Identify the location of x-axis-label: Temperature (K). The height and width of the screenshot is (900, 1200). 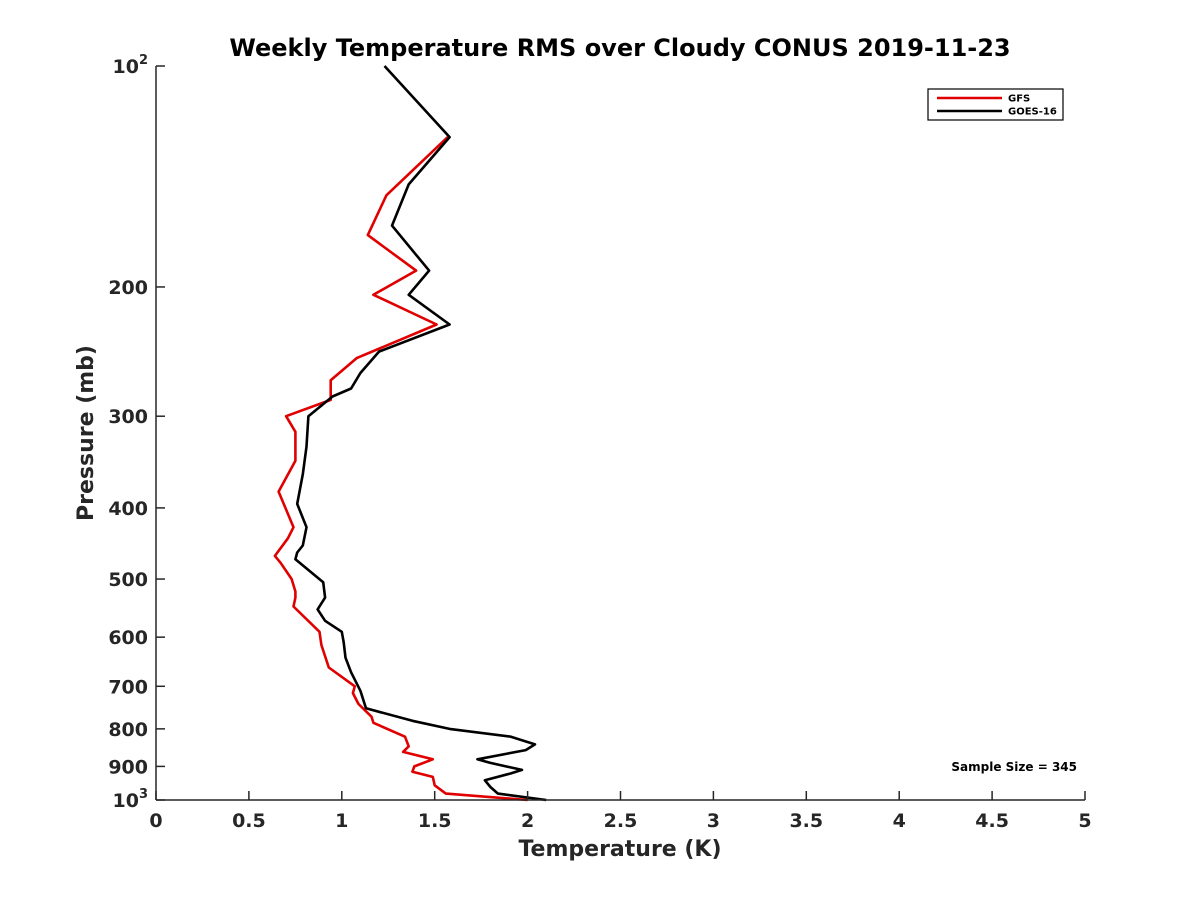
(619, 849).